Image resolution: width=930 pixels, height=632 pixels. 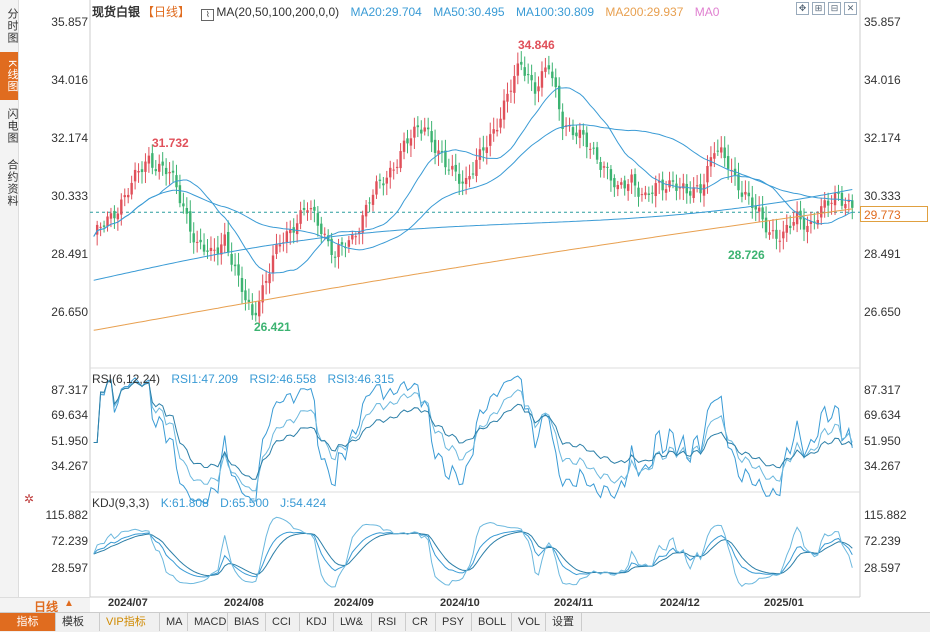 I want to click on price-ytick-left: 34.016, so click(x=69, y=80).